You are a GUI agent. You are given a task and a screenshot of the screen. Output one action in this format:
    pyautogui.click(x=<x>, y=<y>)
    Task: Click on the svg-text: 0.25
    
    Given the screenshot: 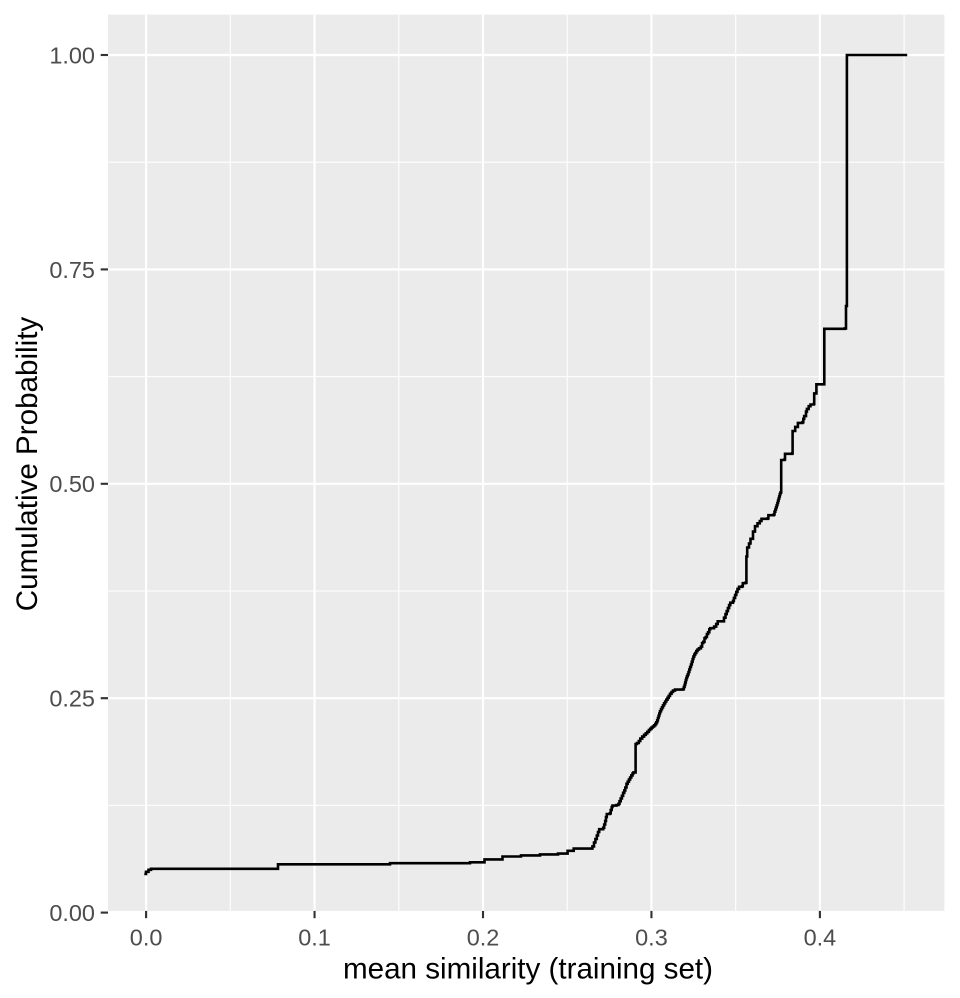 What is the action you would take?
    pyautogui.click(x=72, y=699)
    